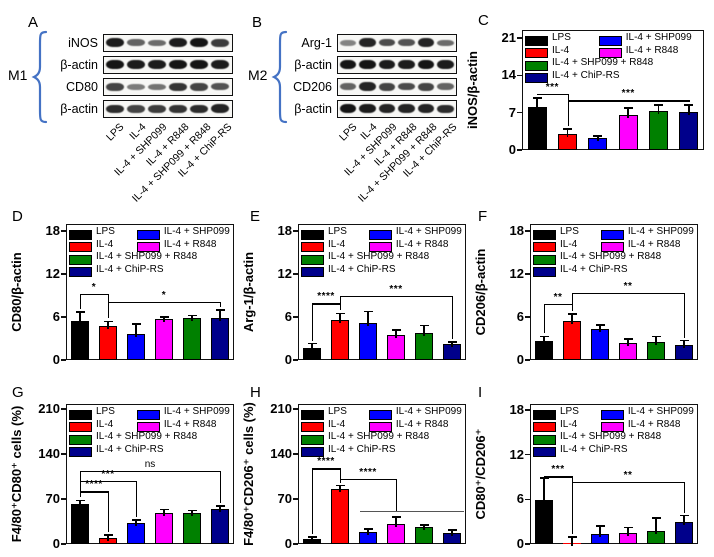  I want to click on y-axis-label: F4/80⁺CD206⁺ cells (%), so click(248, 474).